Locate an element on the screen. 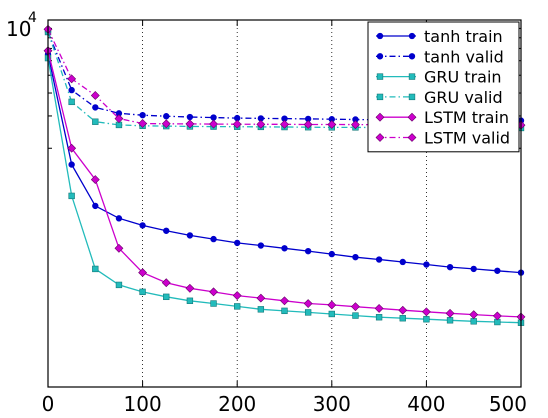  x-tick-label: 300 is located at coordinates (332, 404).